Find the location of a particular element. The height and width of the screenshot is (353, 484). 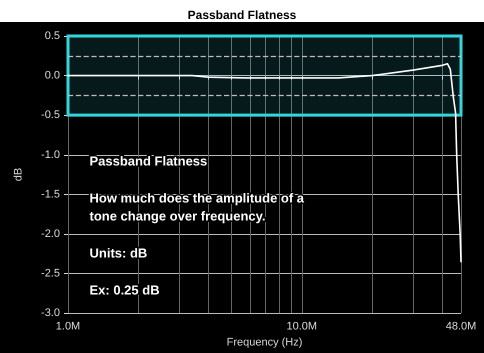

x-axis-title: Frequency (Hz) is located at coordinates (264, 342).